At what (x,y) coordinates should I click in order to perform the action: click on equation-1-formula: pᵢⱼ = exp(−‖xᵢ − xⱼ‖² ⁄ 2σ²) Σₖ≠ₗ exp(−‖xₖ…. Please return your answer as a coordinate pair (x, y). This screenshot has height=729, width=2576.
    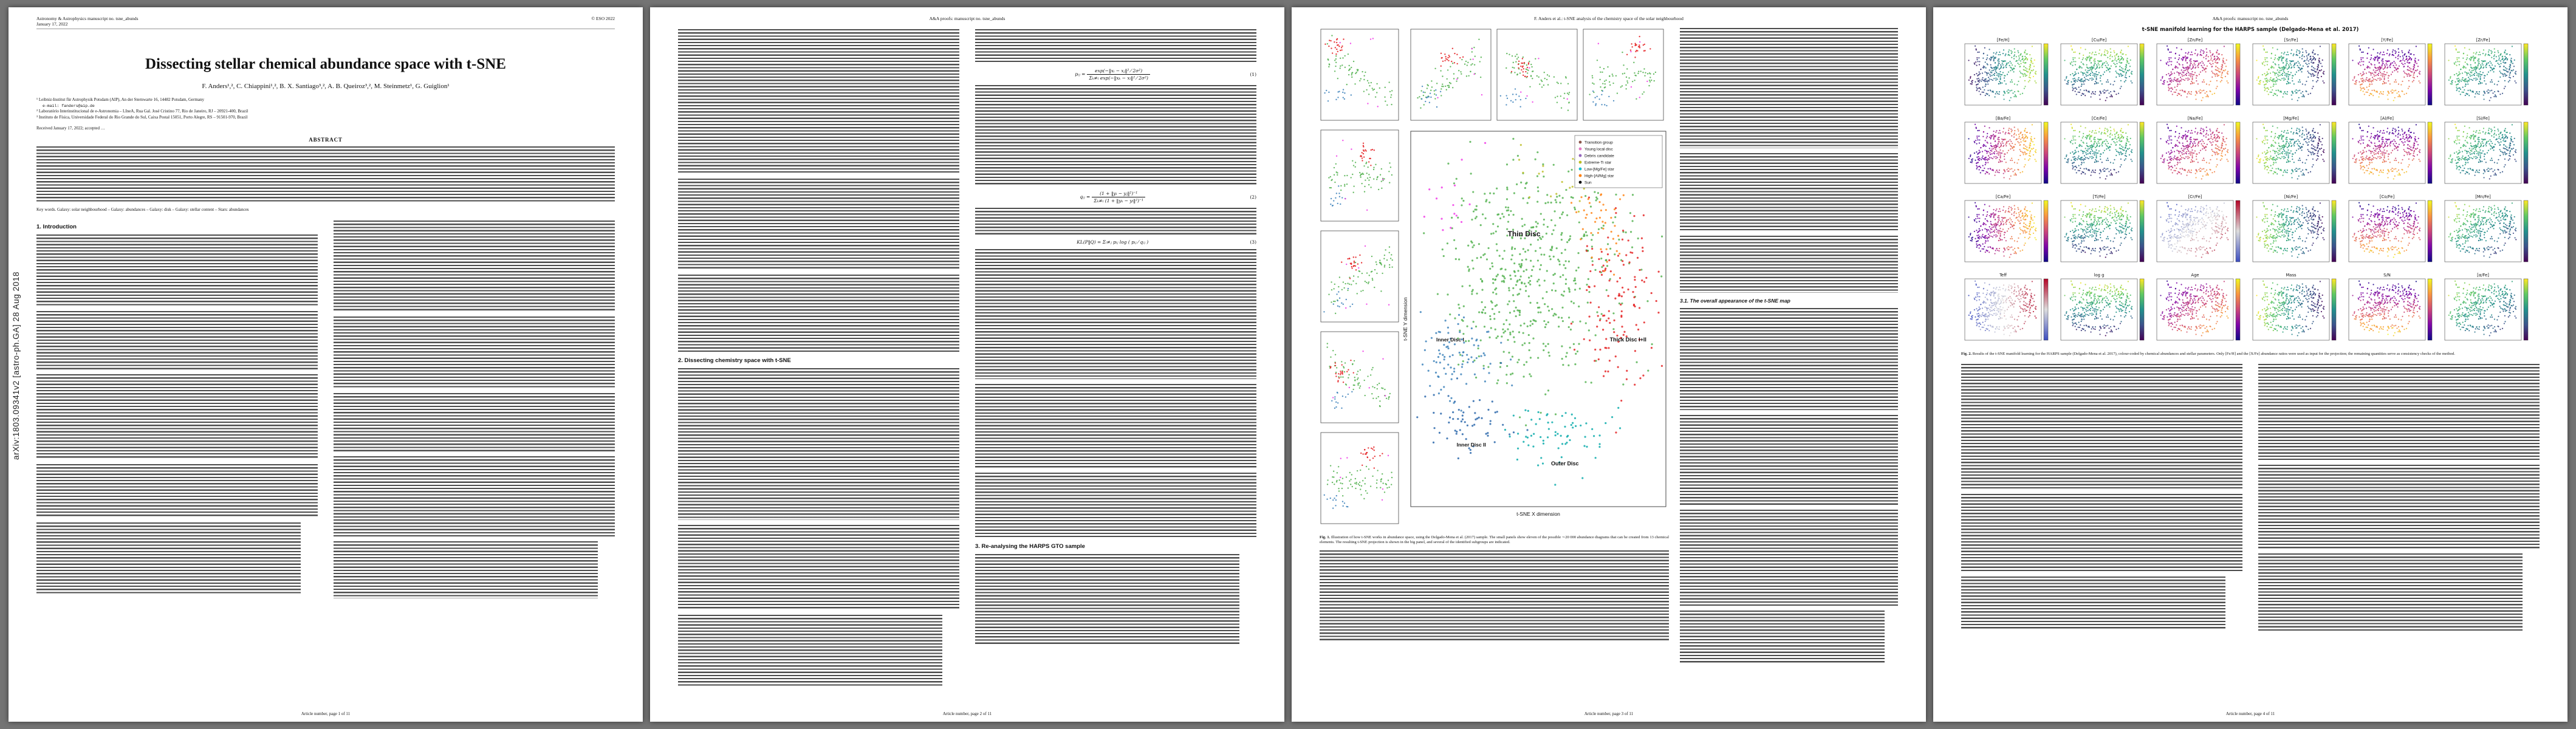
    Looking at the image, I should click on (1112, 74).